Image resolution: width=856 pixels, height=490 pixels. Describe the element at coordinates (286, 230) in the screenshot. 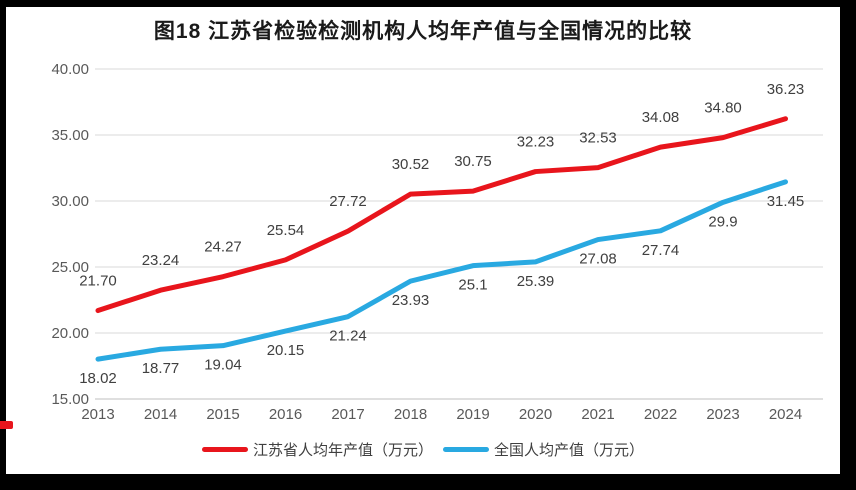

I see `data-label: 25.54` at that location.